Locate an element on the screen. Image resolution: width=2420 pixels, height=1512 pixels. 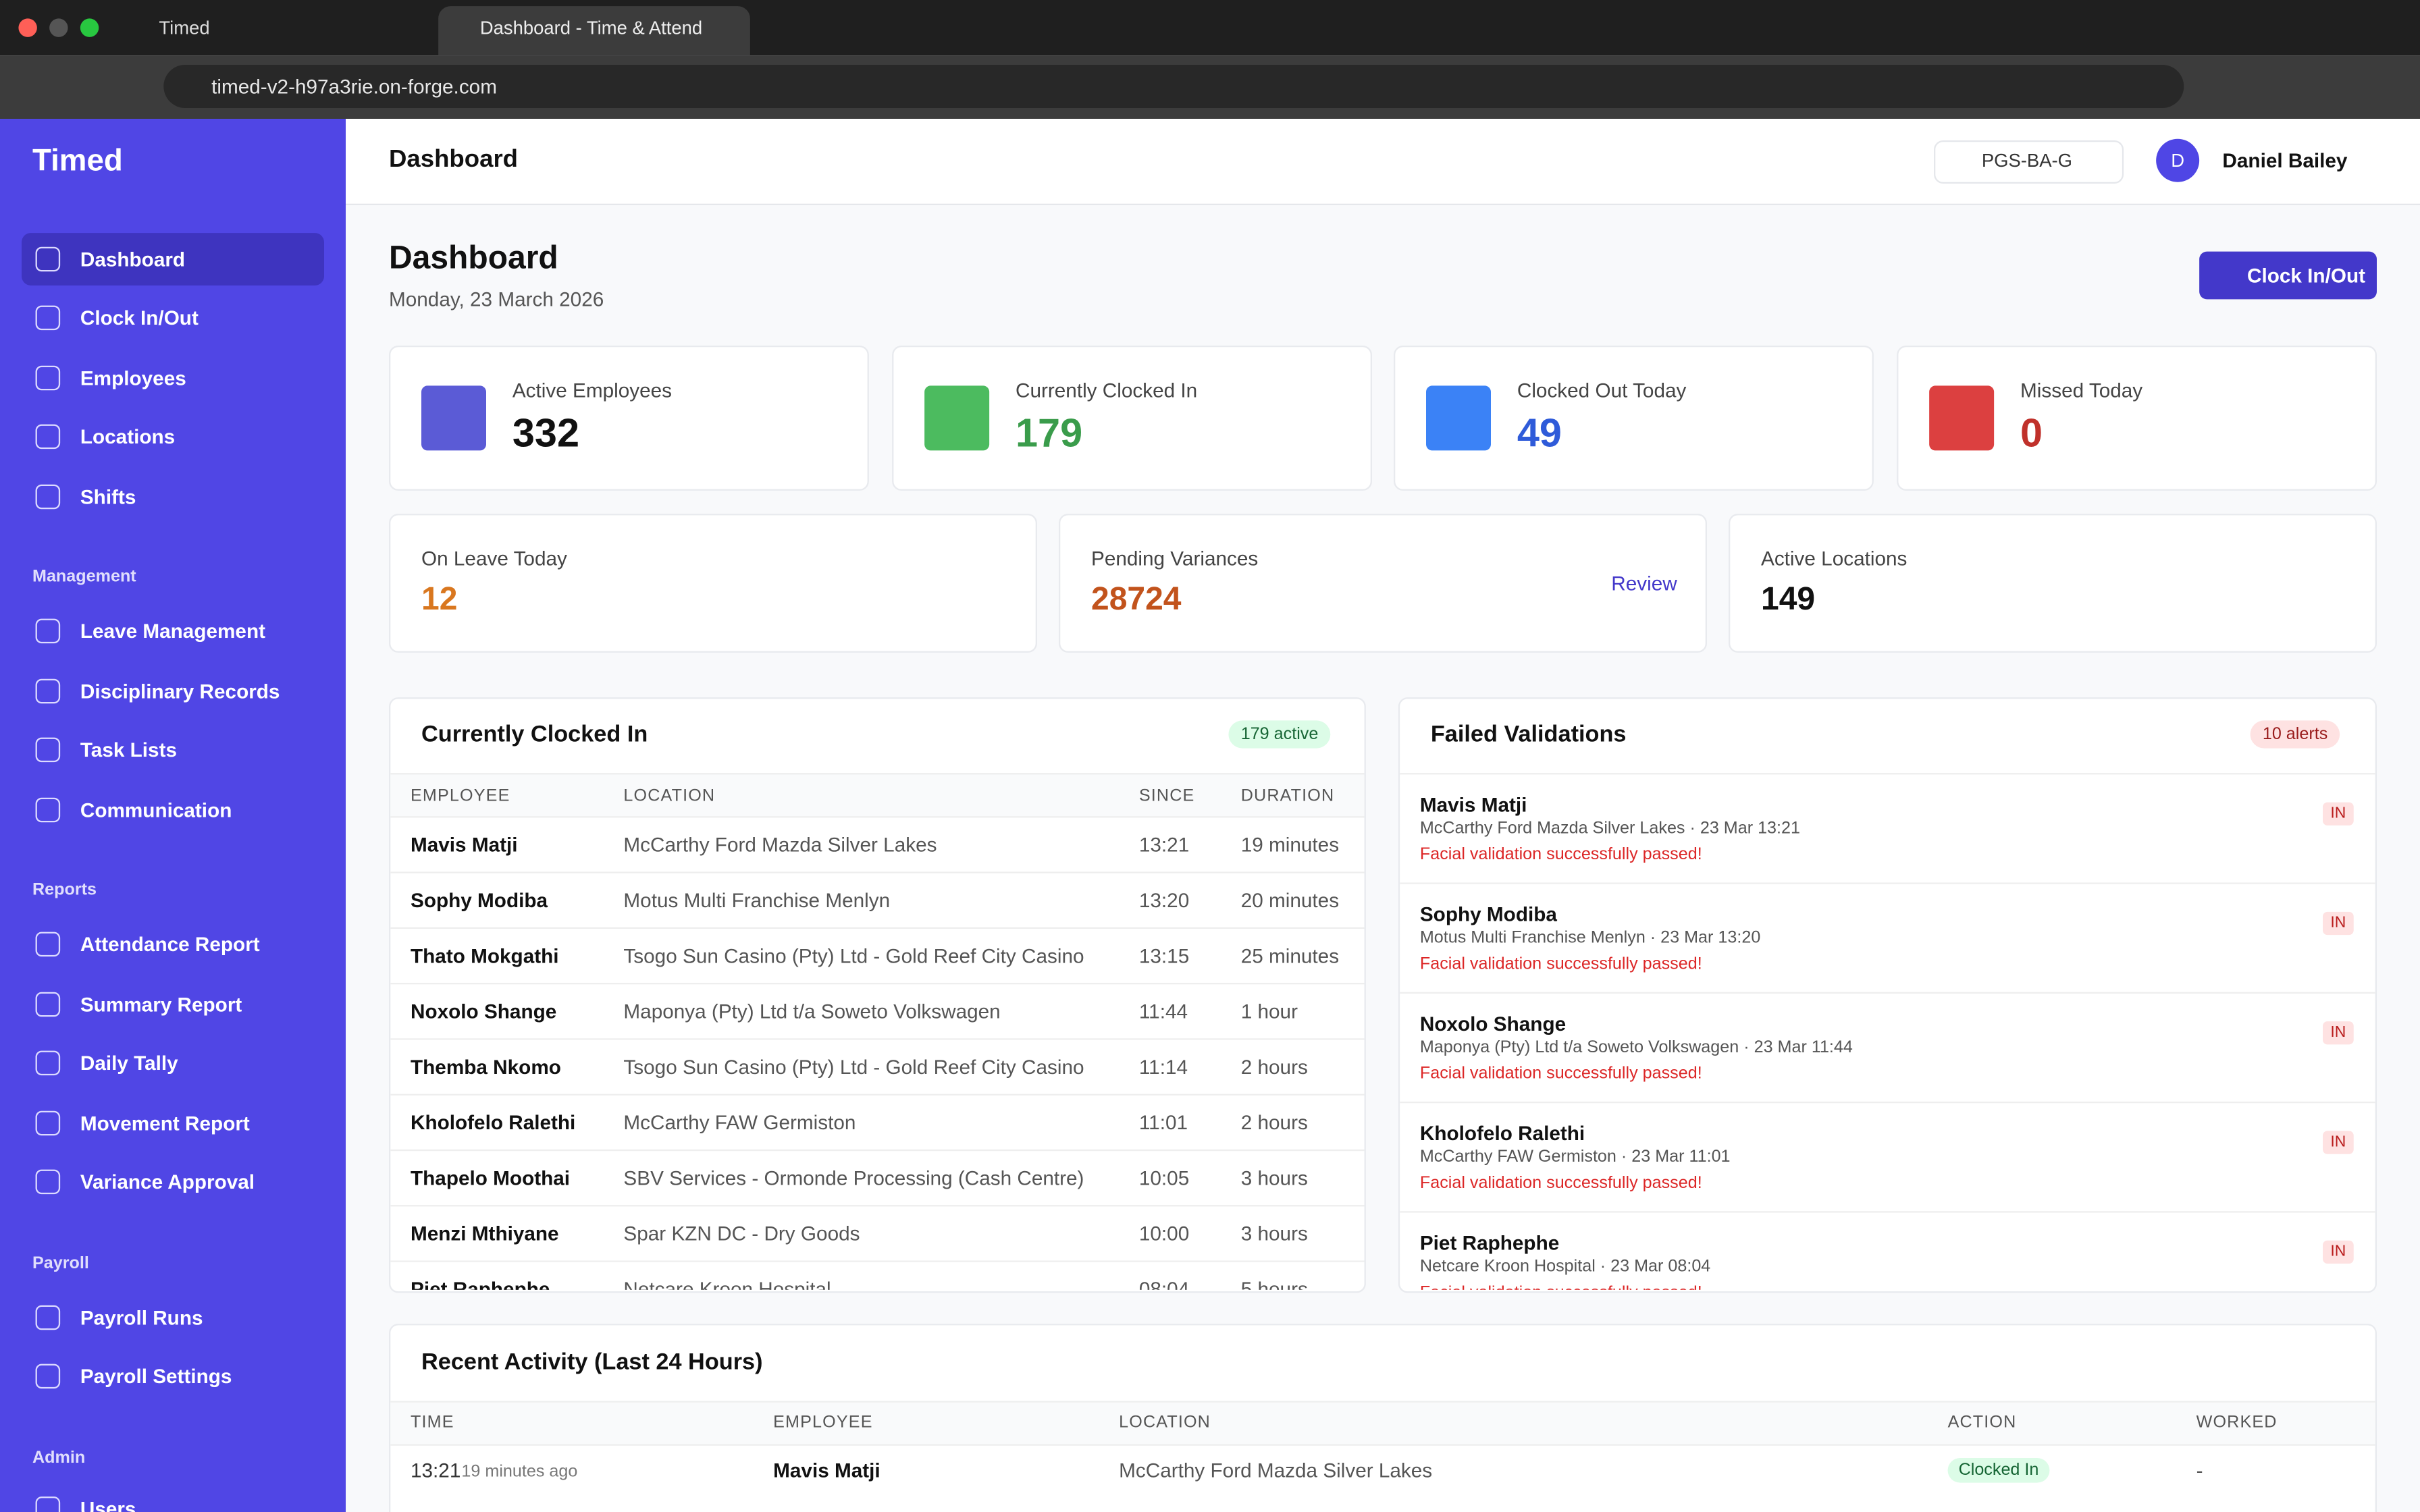
column-header: LOCATION is located at coordinates (1165, 1422).